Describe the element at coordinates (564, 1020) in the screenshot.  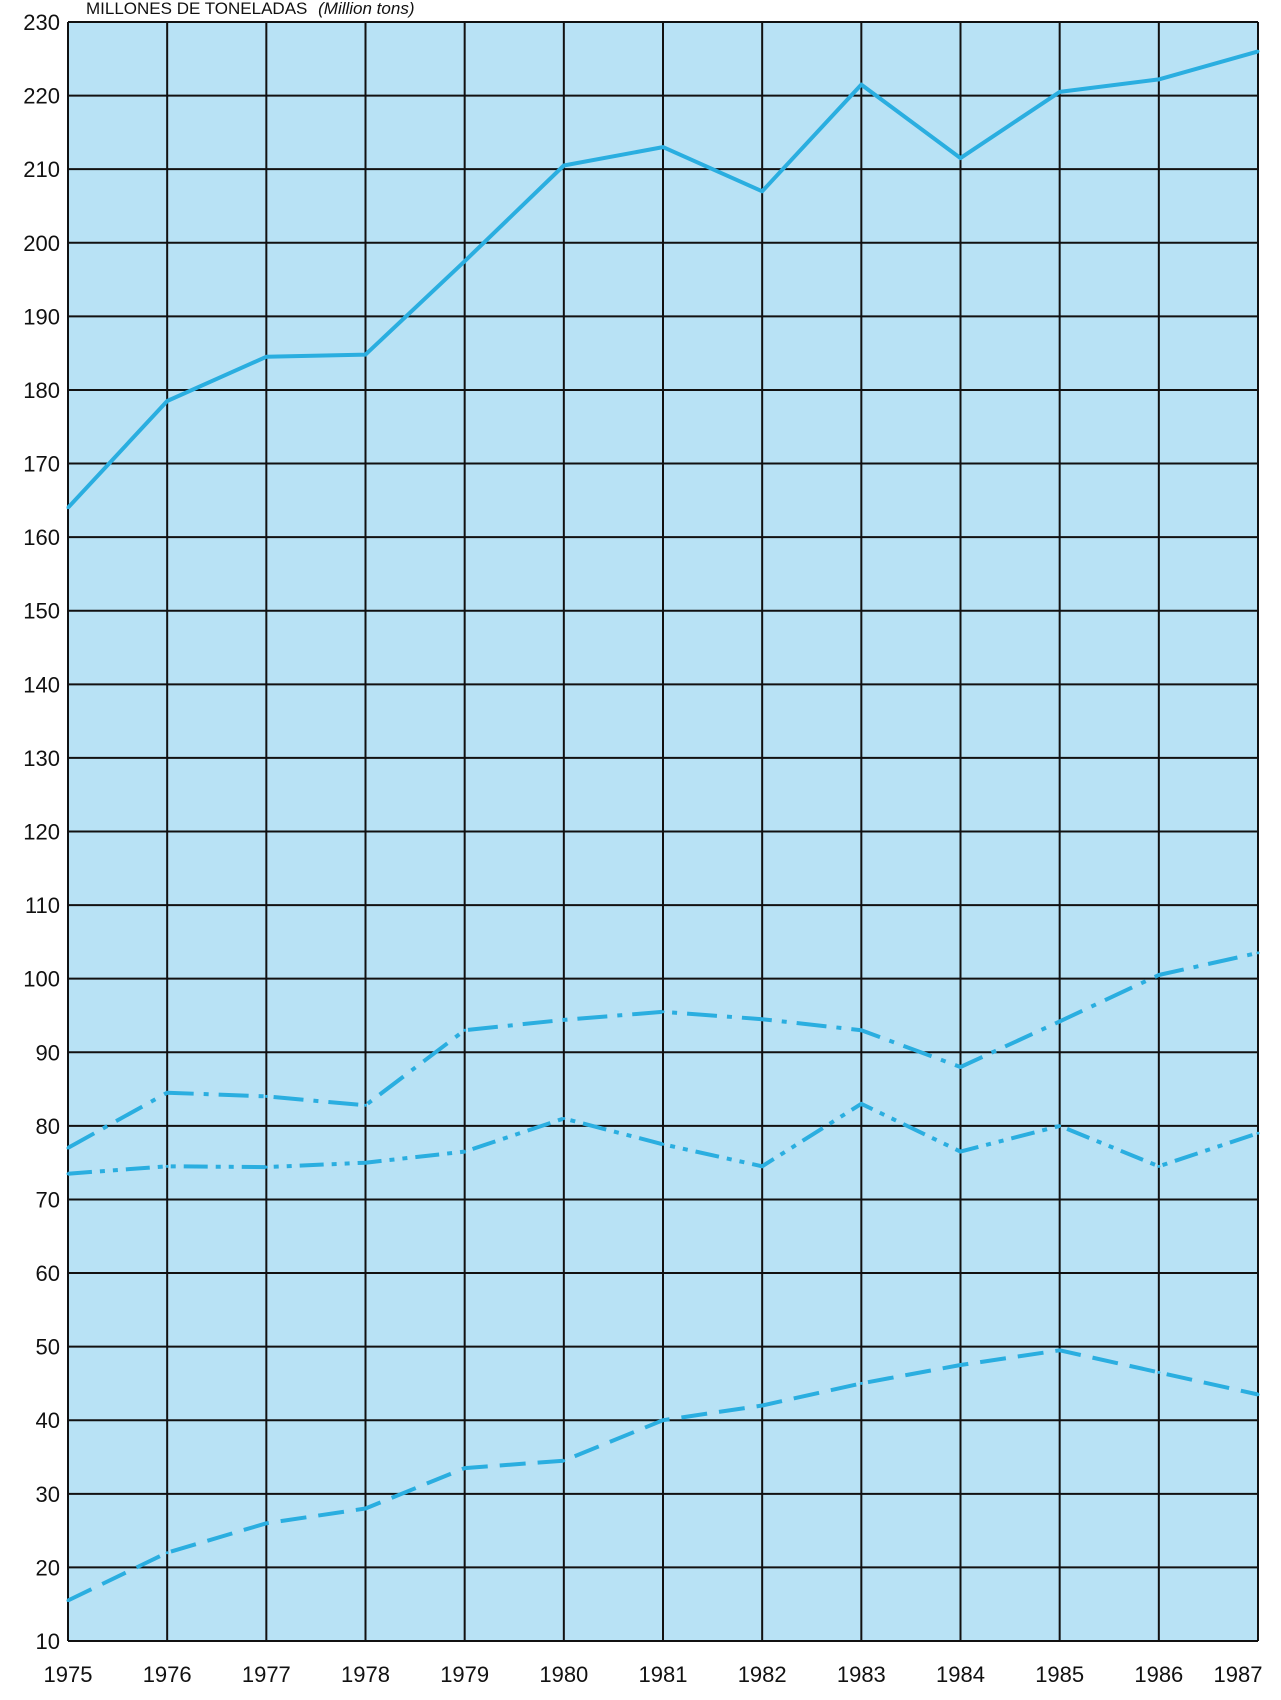
I see `series-2-point-1980` at that location.